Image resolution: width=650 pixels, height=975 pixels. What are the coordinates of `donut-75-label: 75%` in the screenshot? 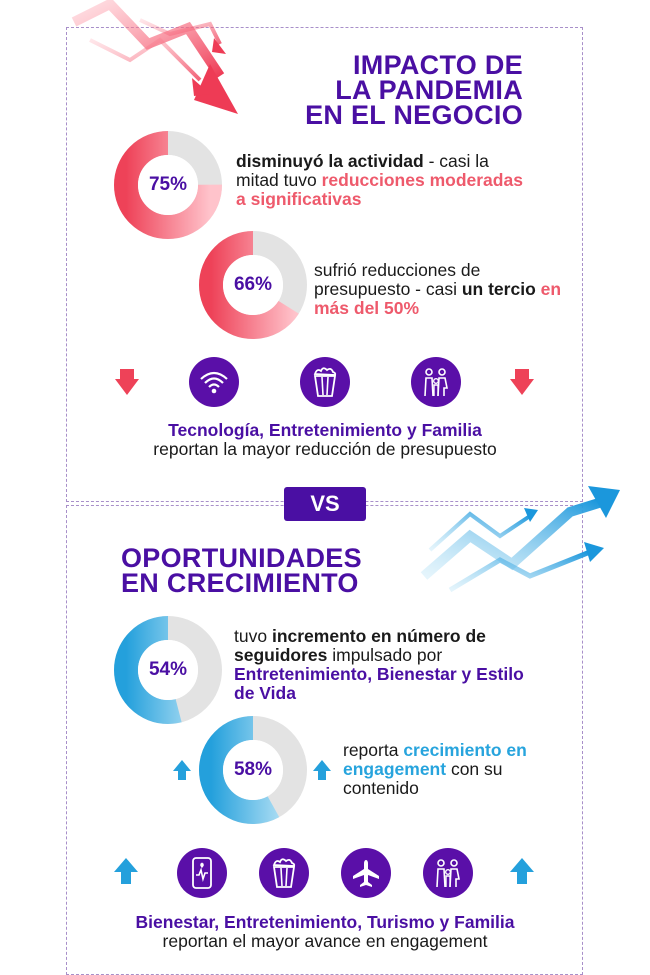 It's located at (168, 184).